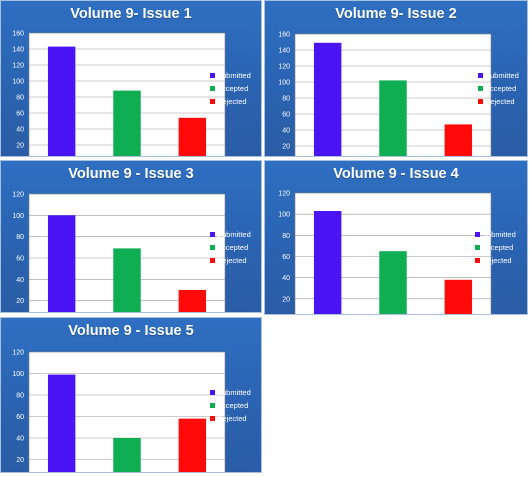  I want to click on chart-title: Volume 9 - Issue 3, so click(131, 174).